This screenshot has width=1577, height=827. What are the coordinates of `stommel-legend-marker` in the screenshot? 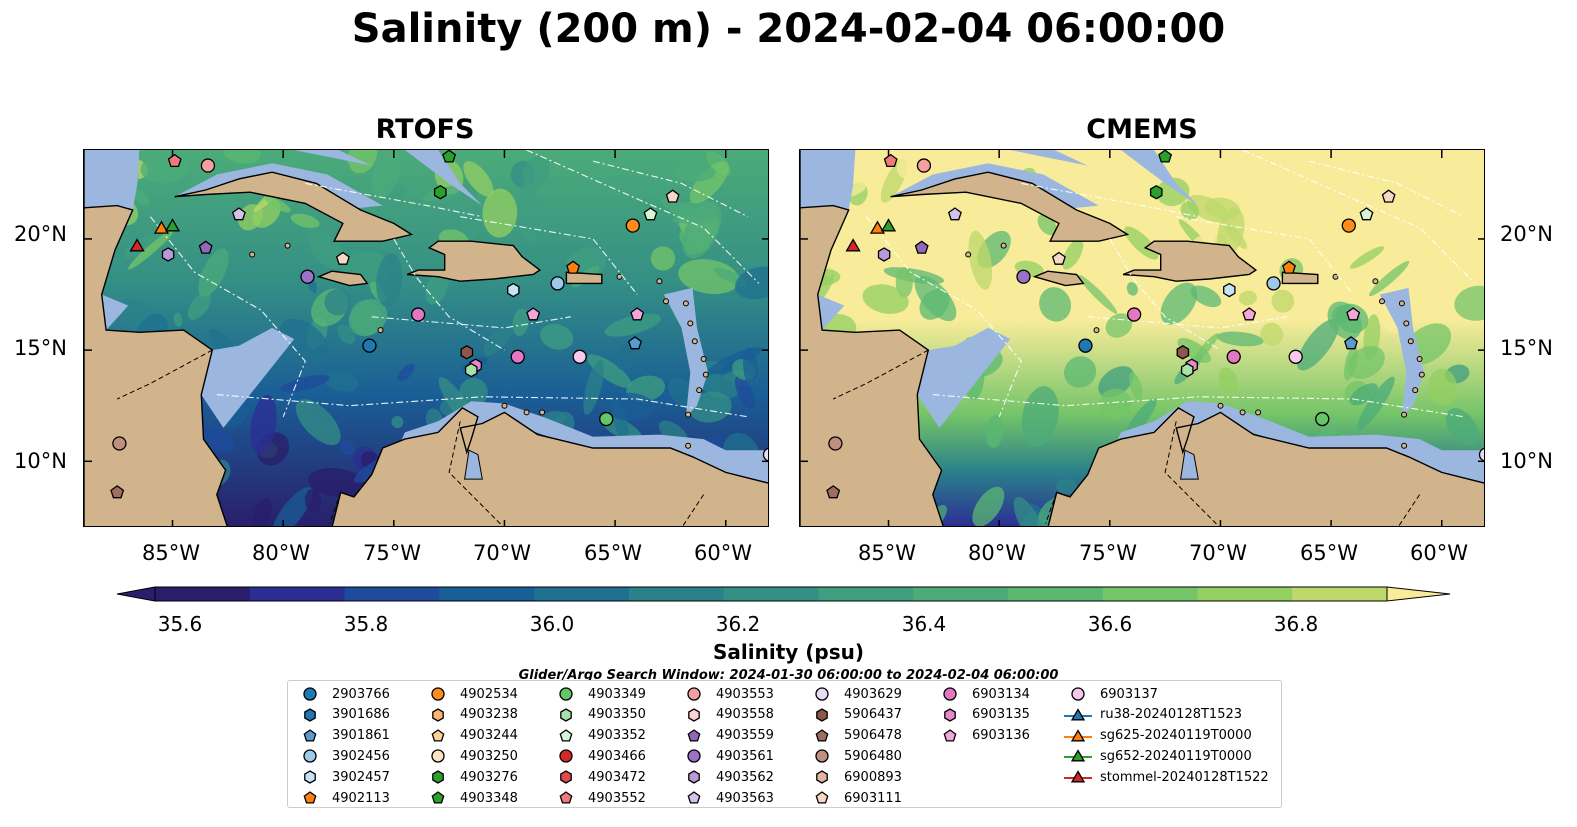 It's located at (1078, 776).